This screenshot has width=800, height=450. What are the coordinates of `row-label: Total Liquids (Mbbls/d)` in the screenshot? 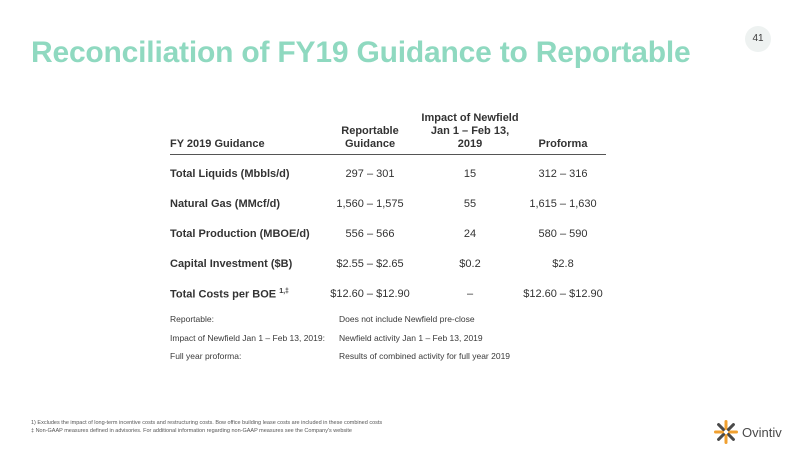 It's located at (230, 174).